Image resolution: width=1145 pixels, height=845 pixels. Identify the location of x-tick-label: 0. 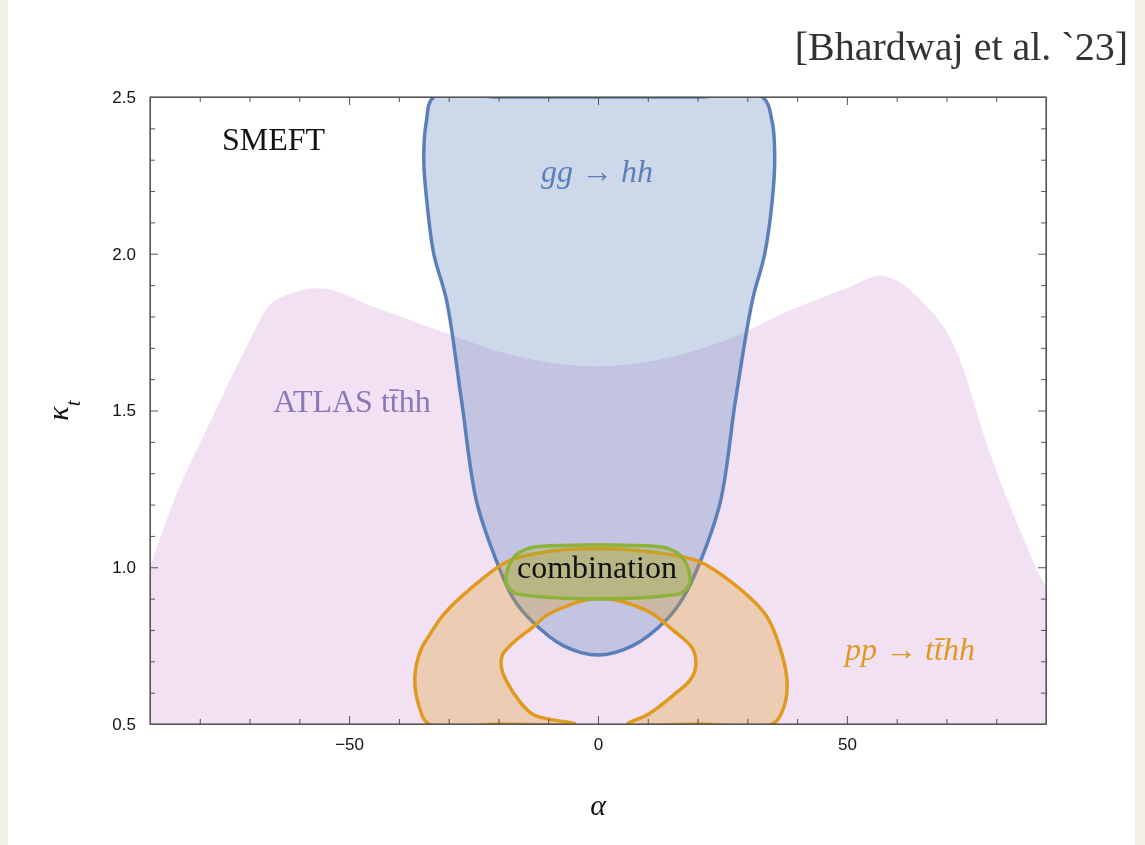
(598, 745).